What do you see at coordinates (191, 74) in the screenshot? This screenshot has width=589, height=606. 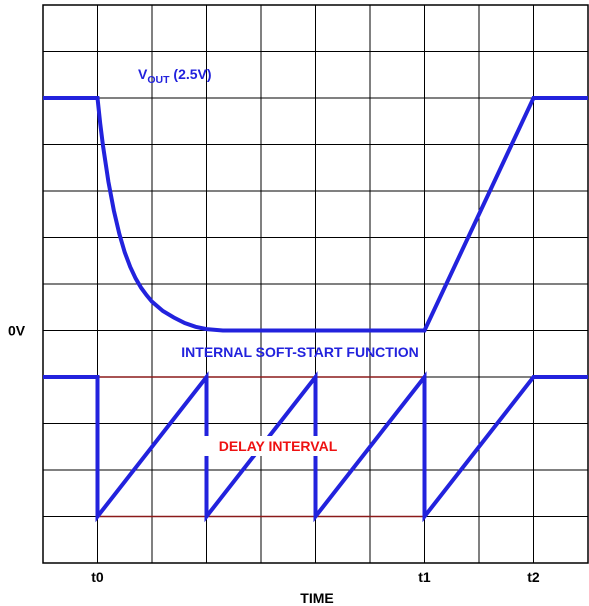 I see `vout-label-rest: (2.5V)` at bounding box center [191, 74].